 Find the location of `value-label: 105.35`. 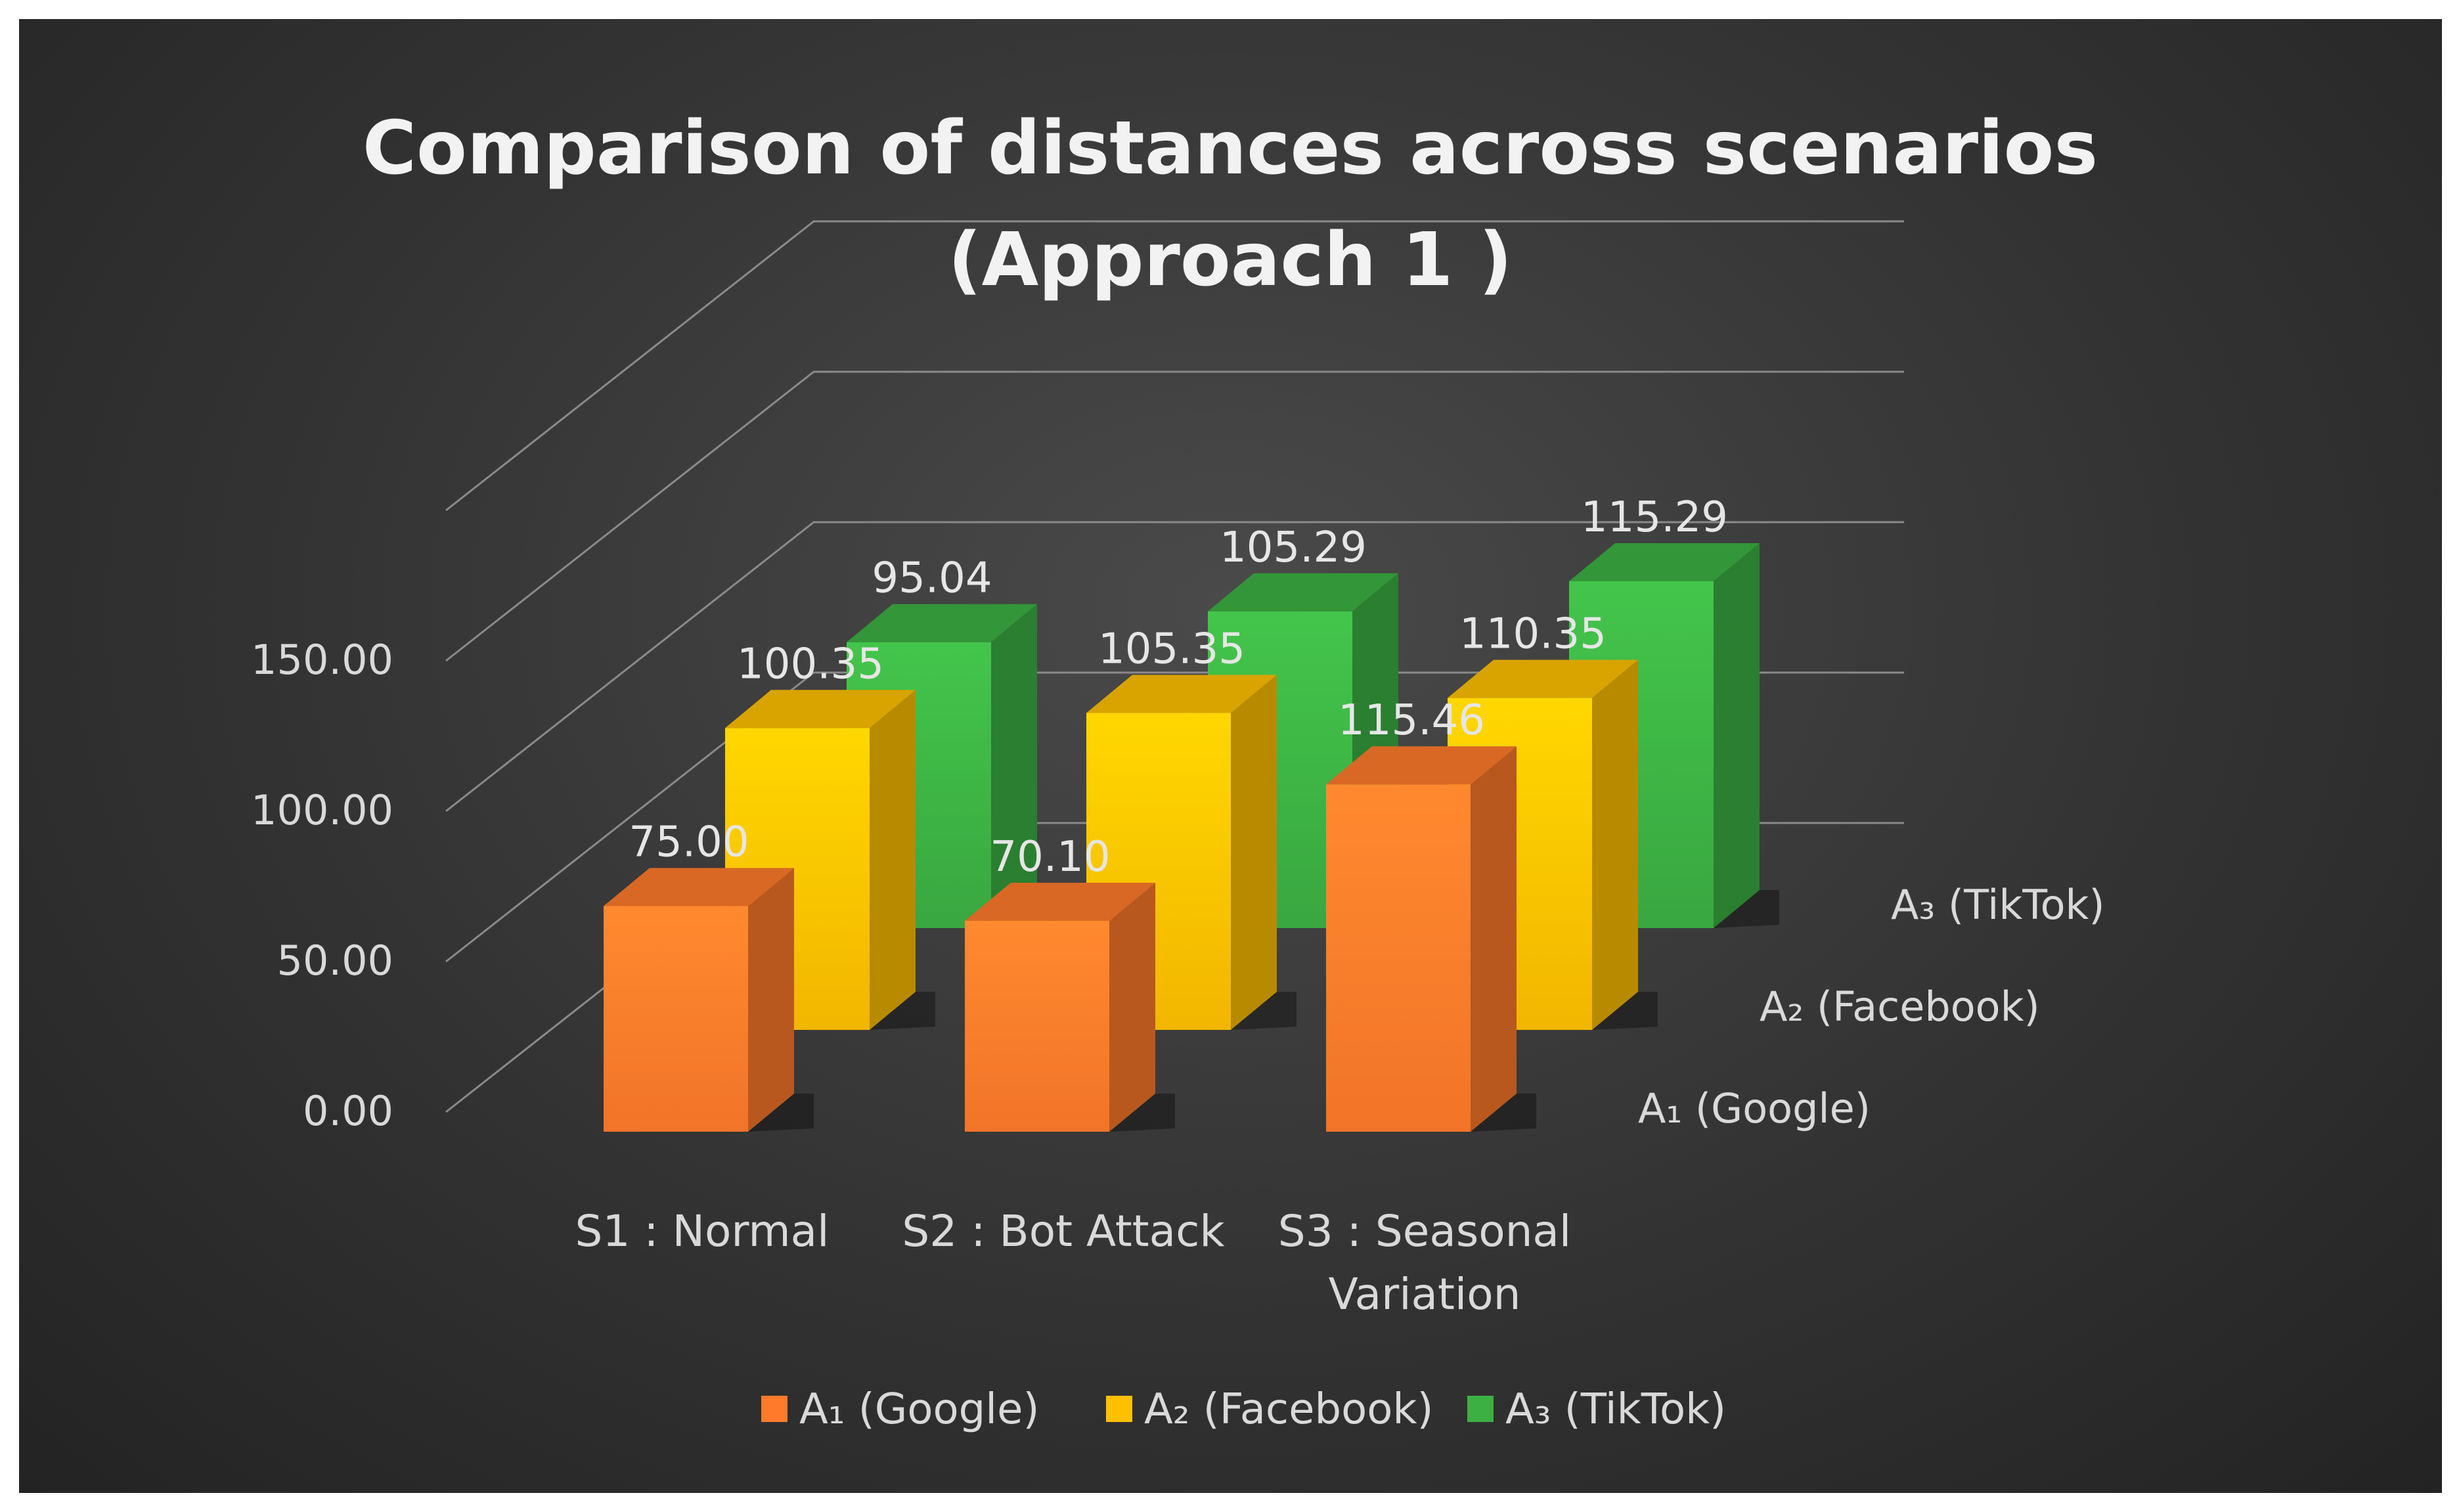

value-label: 105.35 is located at coordinates (1171, 649).